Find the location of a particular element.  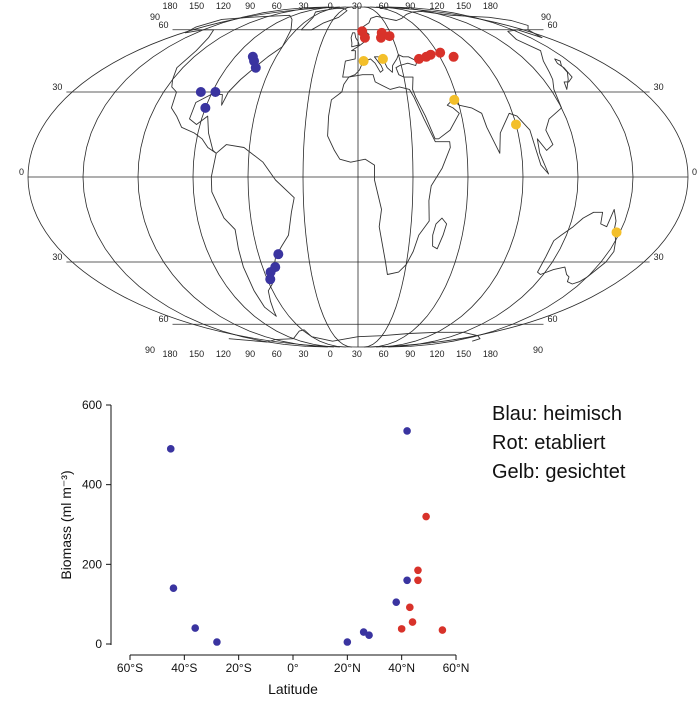

coastline-south-america is located at coordinates (252, 230).